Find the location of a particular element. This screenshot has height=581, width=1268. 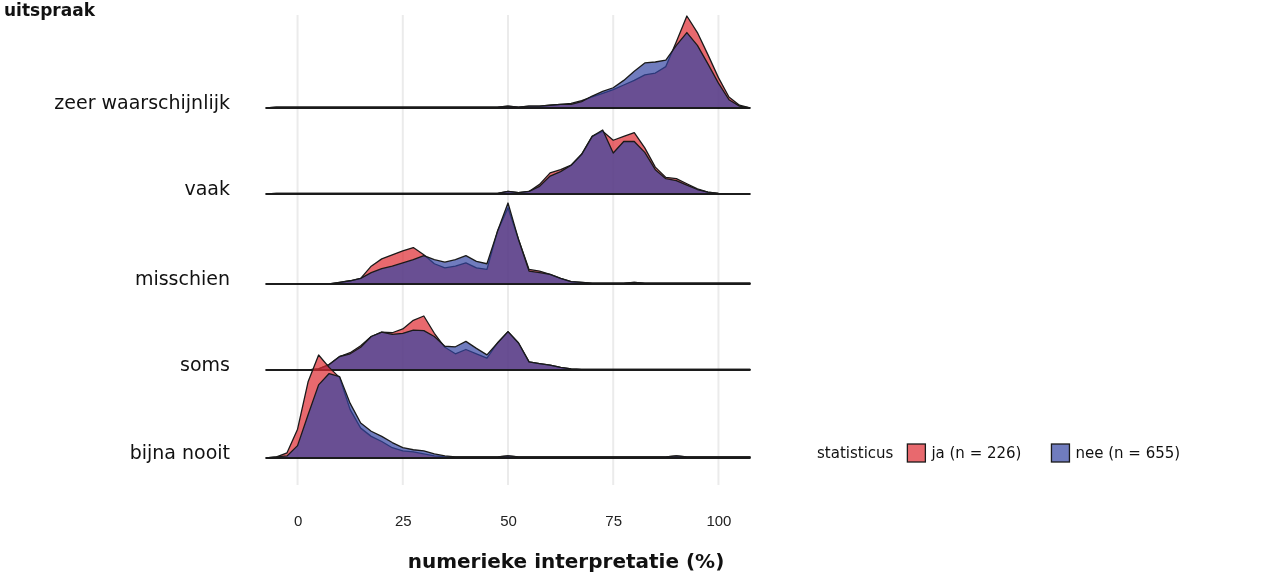

y-axis-title: misschien is located at coordinates (182, 277).